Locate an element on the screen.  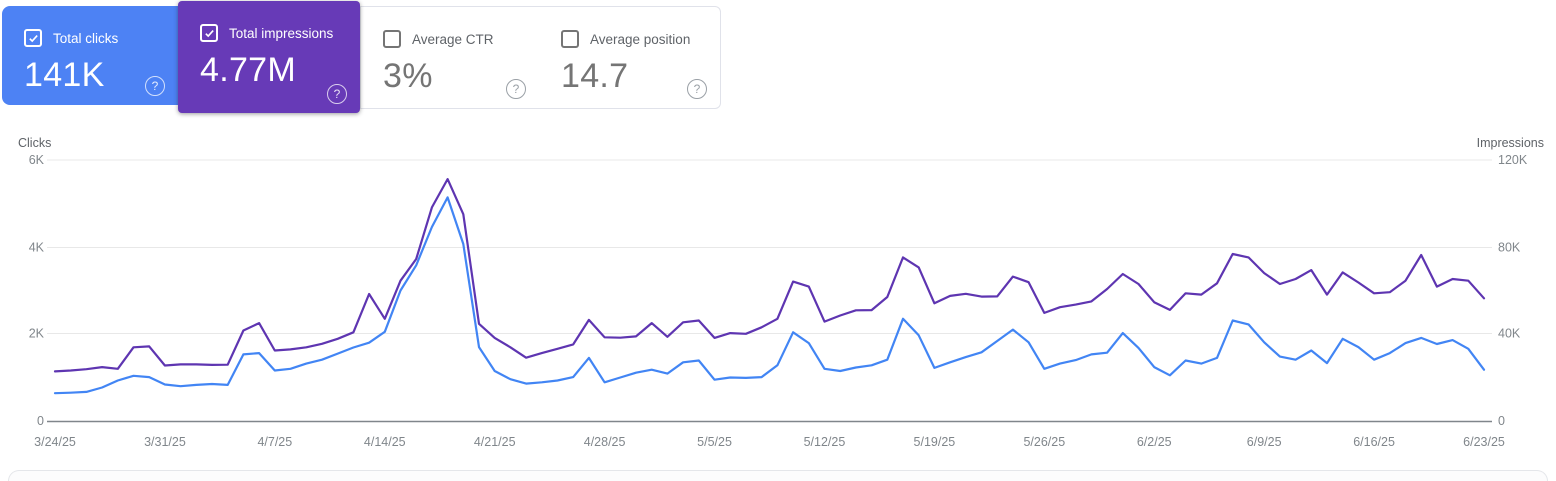
x-axis-label: 6/2/25 is located at coordinates (1154, 442).